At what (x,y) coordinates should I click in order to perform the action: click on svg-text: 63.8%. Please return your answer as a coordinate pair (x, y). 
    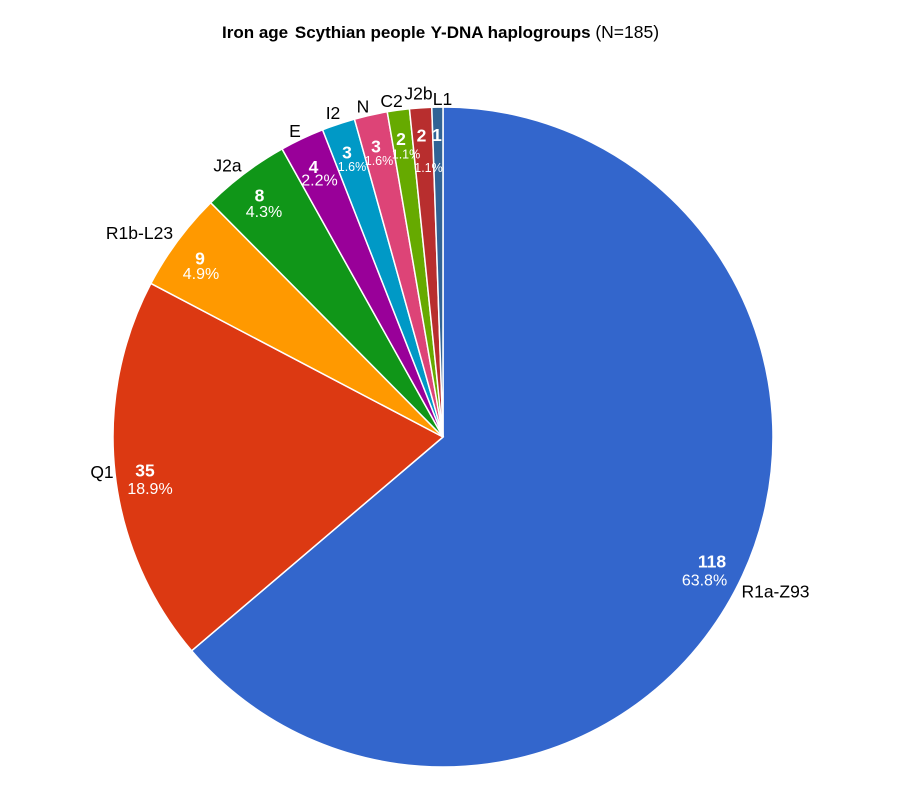
    Looking at the image, I should click on (704, 581).